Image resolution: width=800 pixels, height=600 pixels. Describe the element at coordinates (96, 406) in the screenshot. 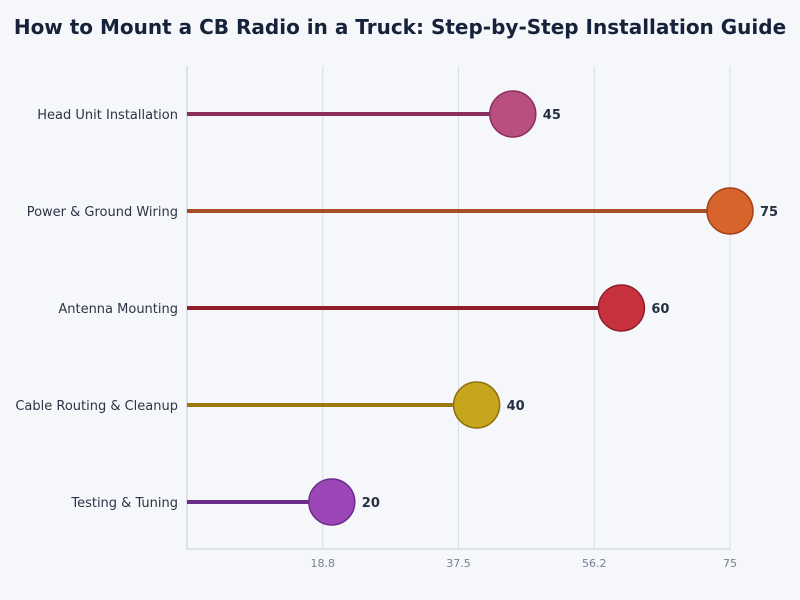

I see `category-label: Cable Routing & Cleanup` at that location.